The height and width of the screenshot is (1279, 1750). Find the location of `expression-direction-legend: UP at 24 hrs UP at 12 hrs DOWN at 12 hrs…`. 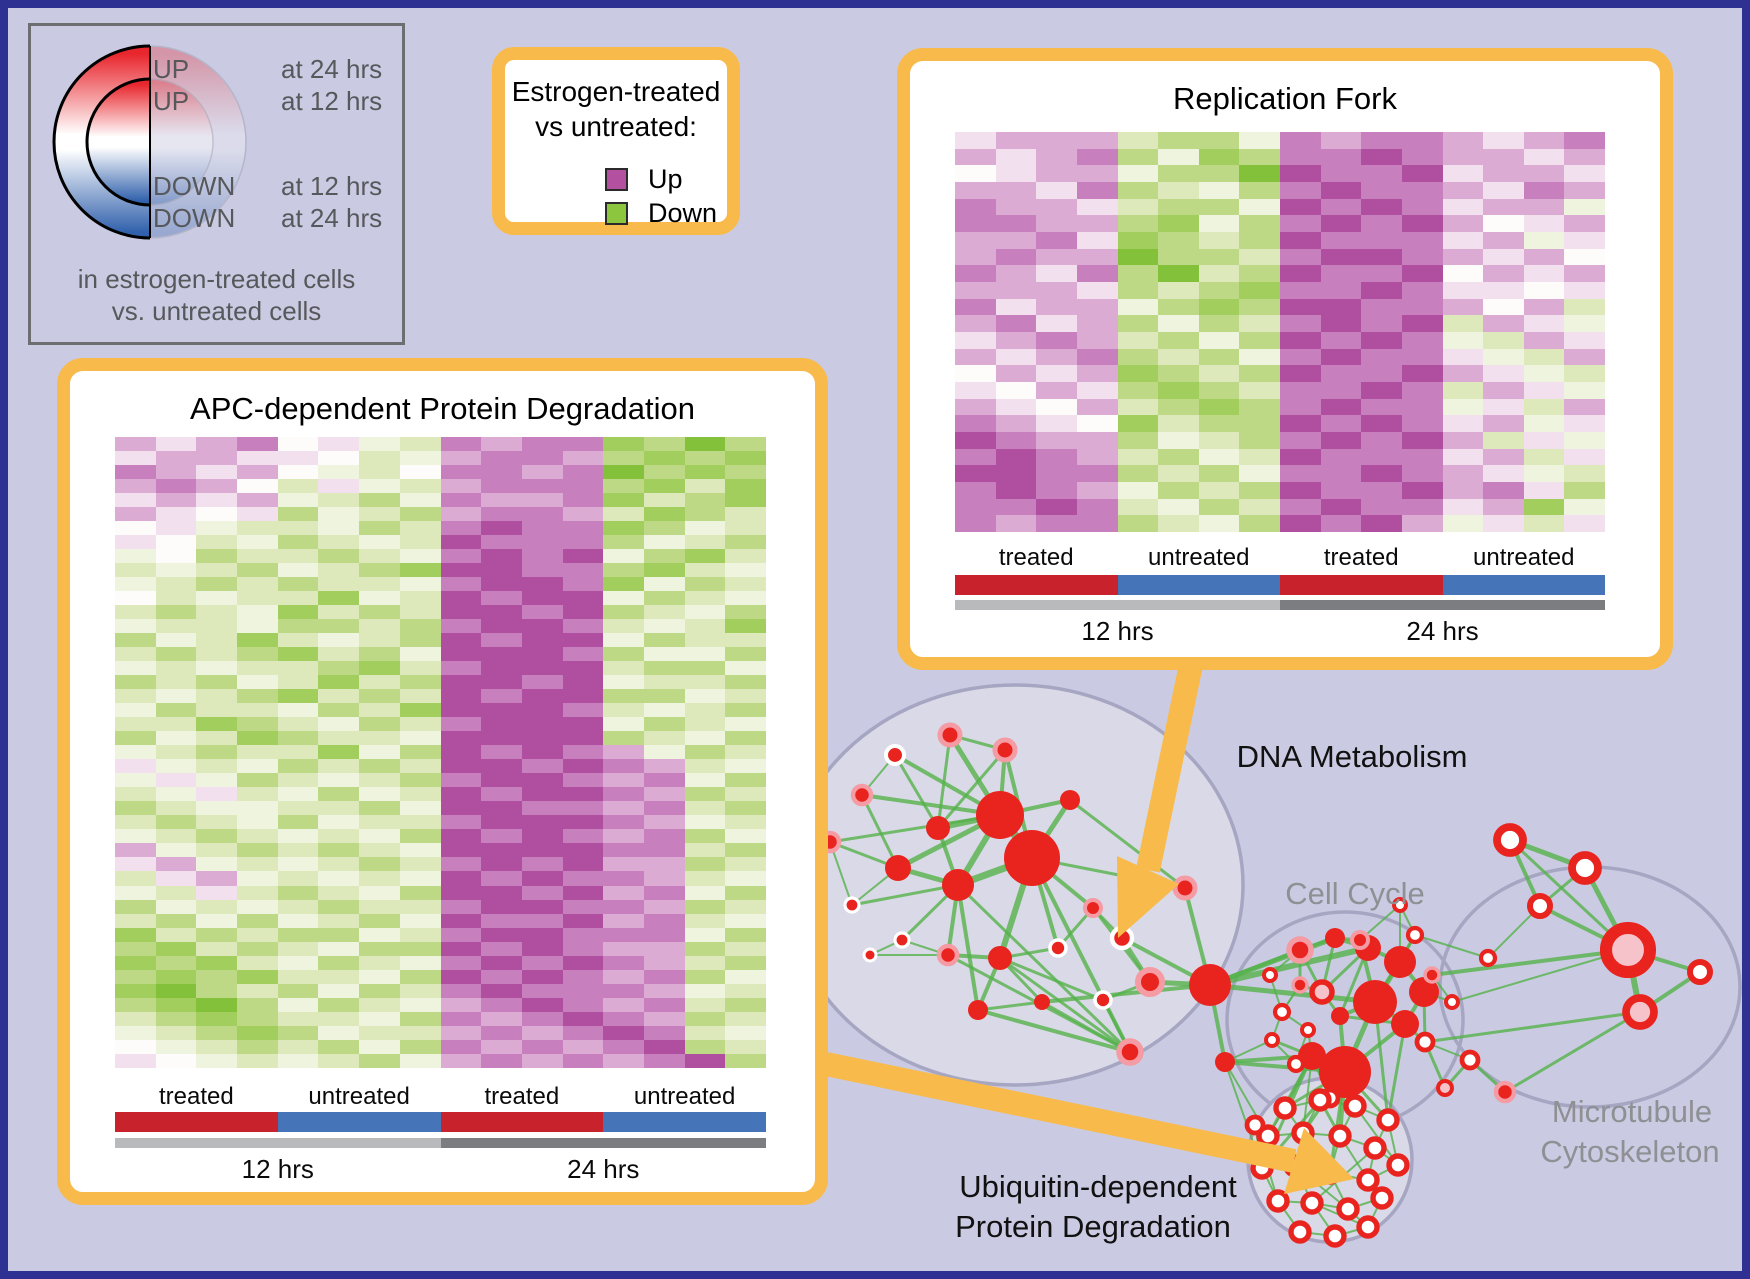

expression-direction-legend: UP at 24 hrs UP at 12 hrs DOWN at 12 hrs… is located at coordinates (216, 184).